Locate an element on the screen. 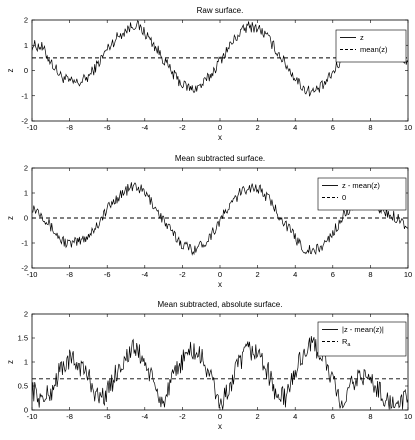 The image size is (415, 440). legend-label: Ra is located at coordinates (346, 342).